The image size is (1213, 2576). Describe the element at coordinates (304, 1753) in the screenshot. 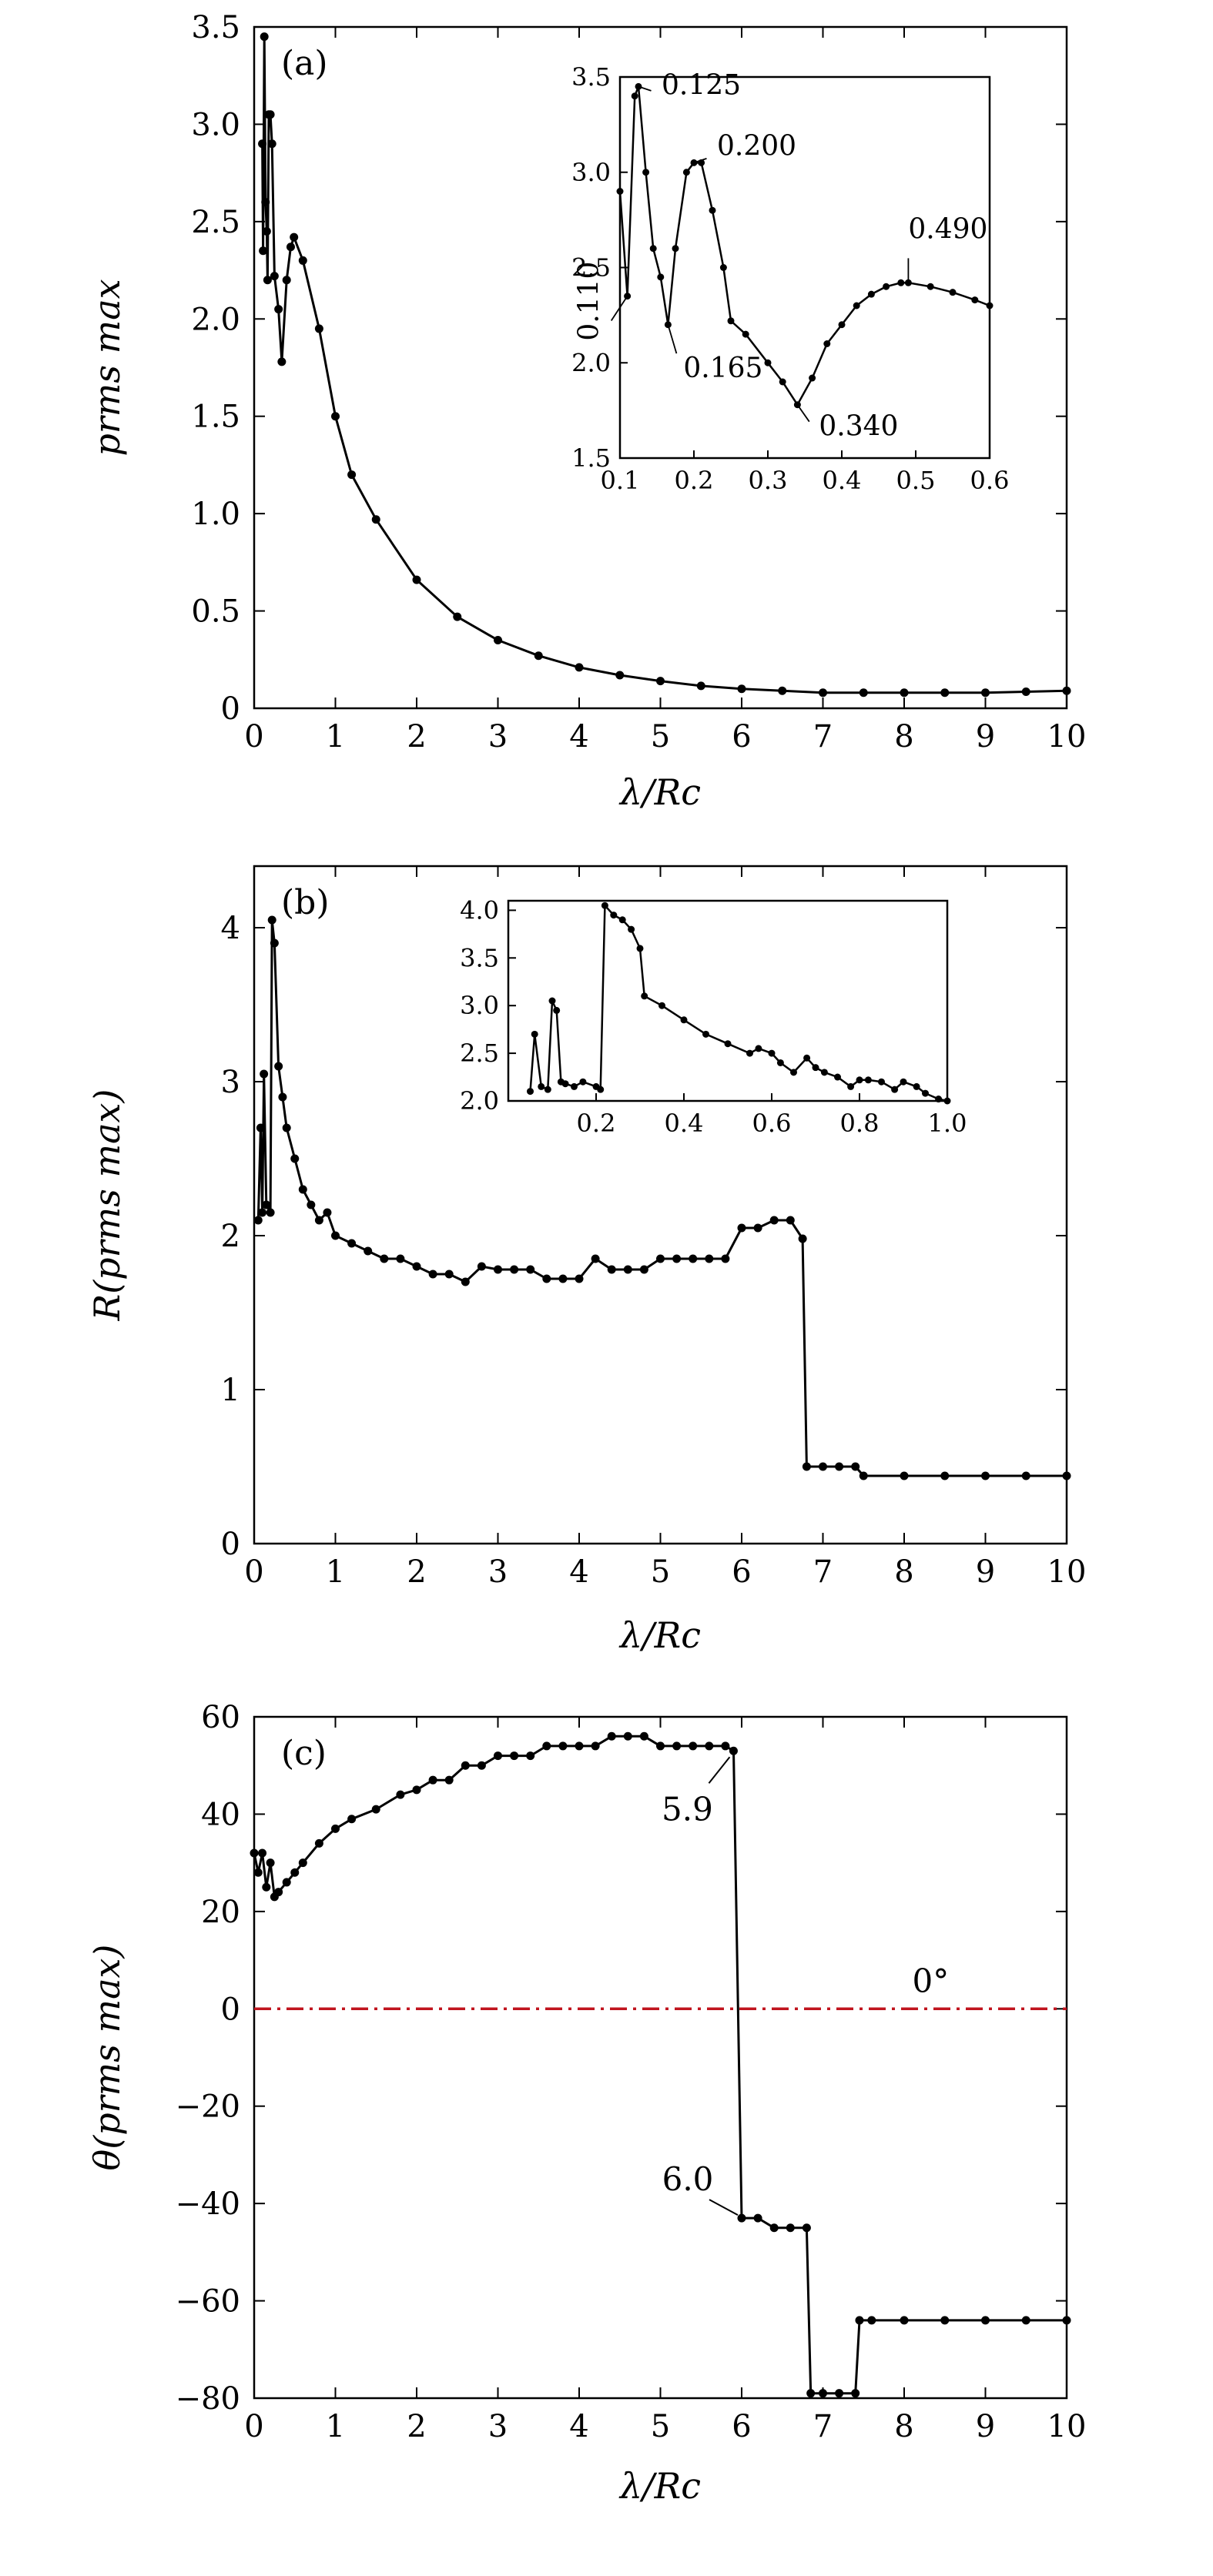

I see `panel-label: (c)` at that location.